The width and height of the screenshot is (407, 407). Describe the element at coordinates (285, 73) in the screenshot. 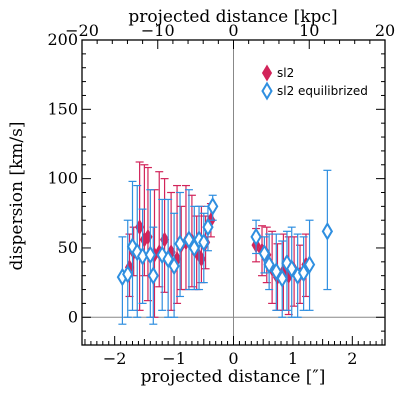

I see `legend-label: sl2` at that location.